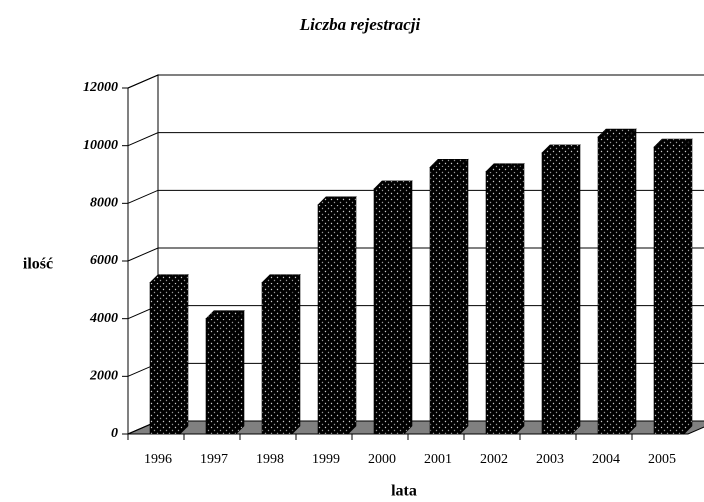 The image size is (704, 502). Describe the element at coordinates (100, 145) in the screenshot. I see `y-tick-label: 10000` at that location.